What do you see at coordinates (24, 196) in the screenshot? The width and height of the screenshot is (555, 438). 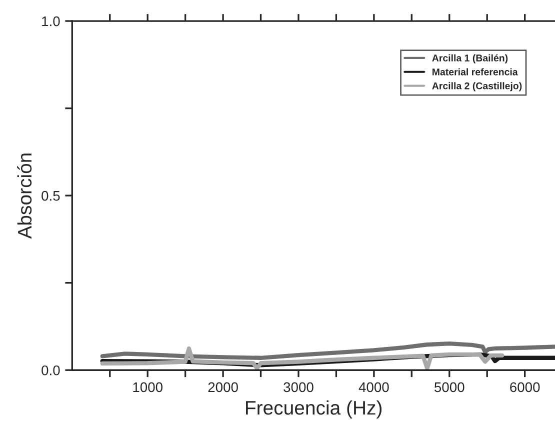 I see `y-axis-title: Absorción` at bounding box center [24, 196].